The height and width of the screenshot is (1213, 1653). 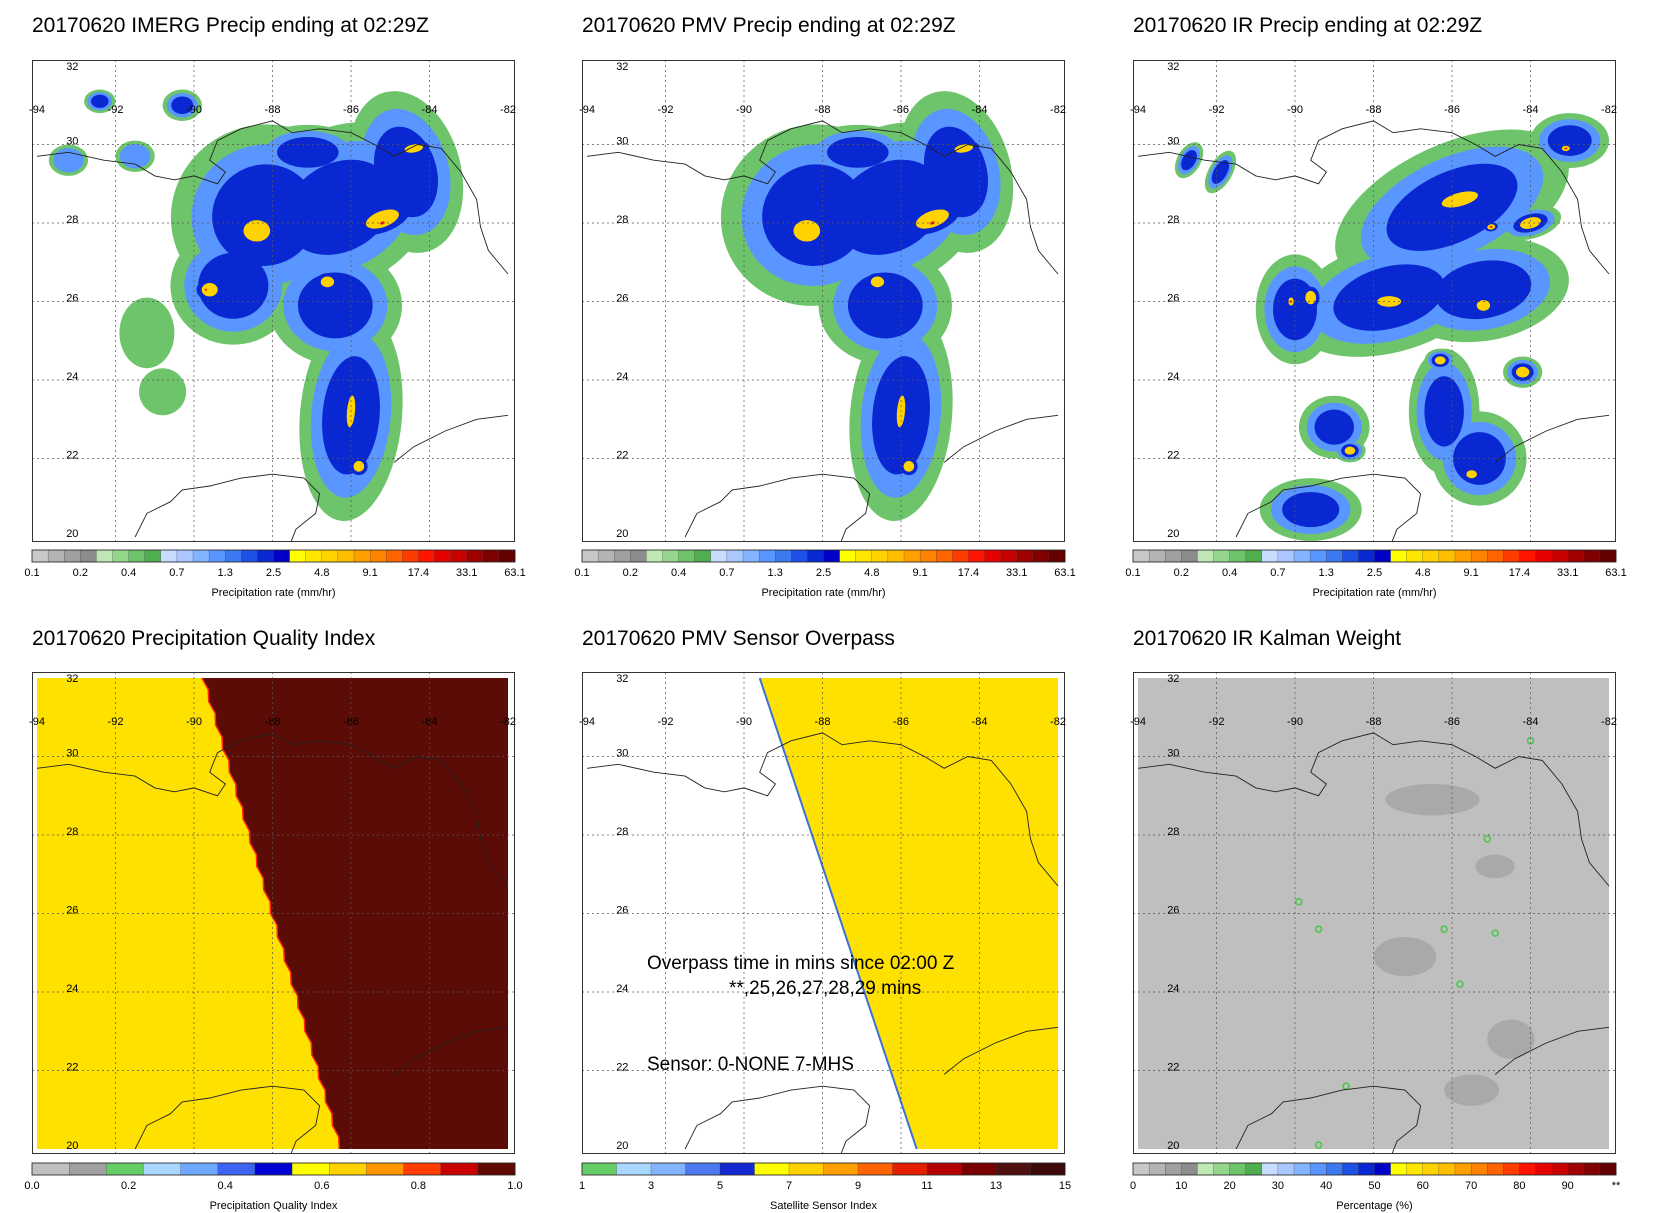 I want to click on colorbar-tick-label: 5, so click(x=720, y=1186).